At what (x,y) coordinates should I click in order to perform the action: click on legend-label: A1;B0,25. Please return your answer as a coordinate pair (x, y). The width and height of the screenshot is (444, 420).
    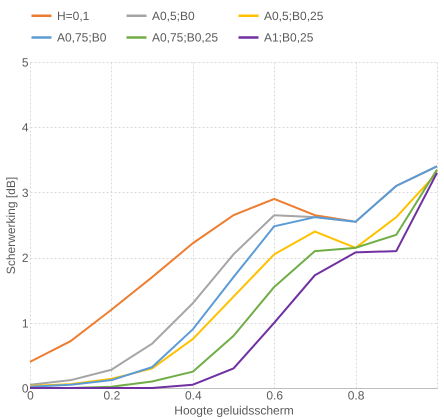
    Looking at the image, I should click on (289, 37).